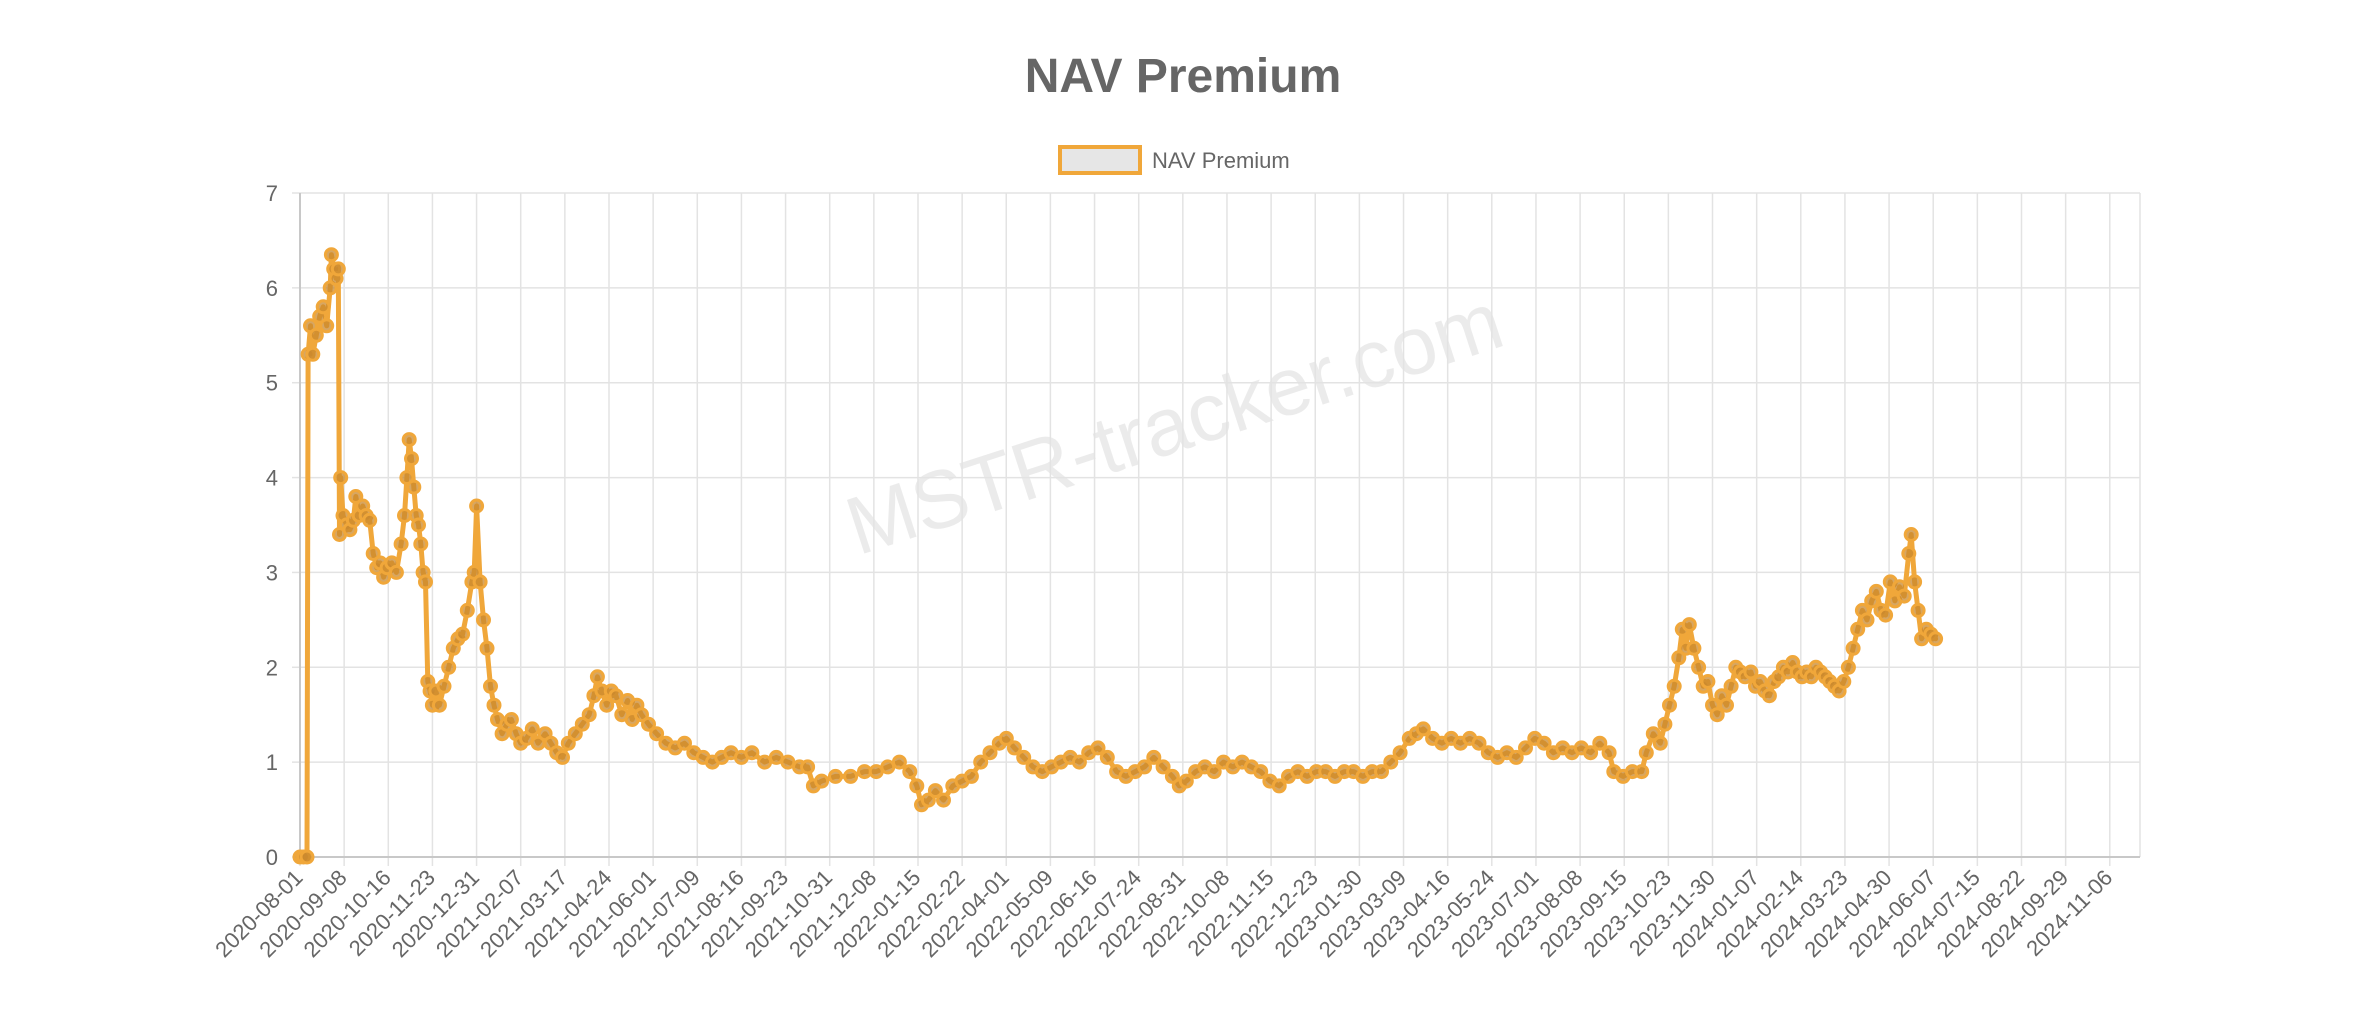 This screenshot has height=1034, width=2366. What do you see at coordinates (1100, 160) in the screenshot?
I see `legend-swatch` at bounding box center [1100, 160].